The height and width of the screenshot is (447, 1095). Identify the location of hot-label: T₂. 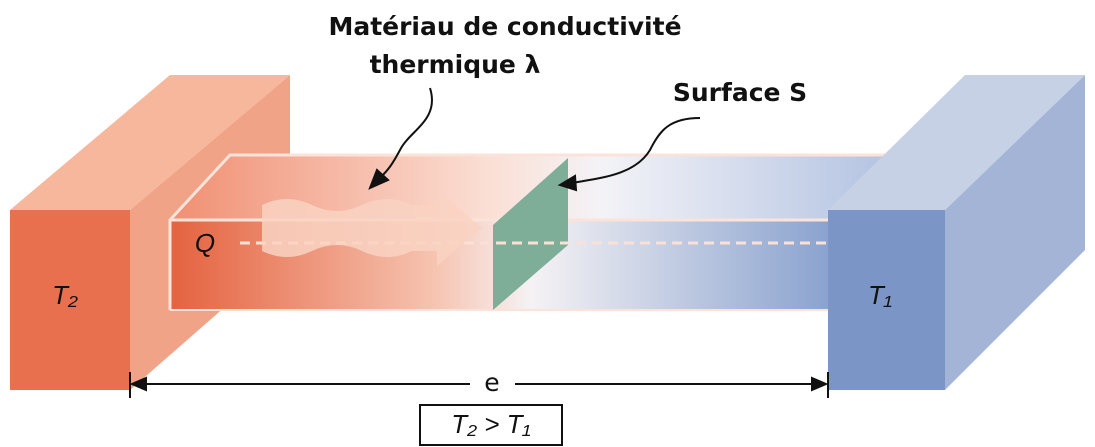
(65, 295).